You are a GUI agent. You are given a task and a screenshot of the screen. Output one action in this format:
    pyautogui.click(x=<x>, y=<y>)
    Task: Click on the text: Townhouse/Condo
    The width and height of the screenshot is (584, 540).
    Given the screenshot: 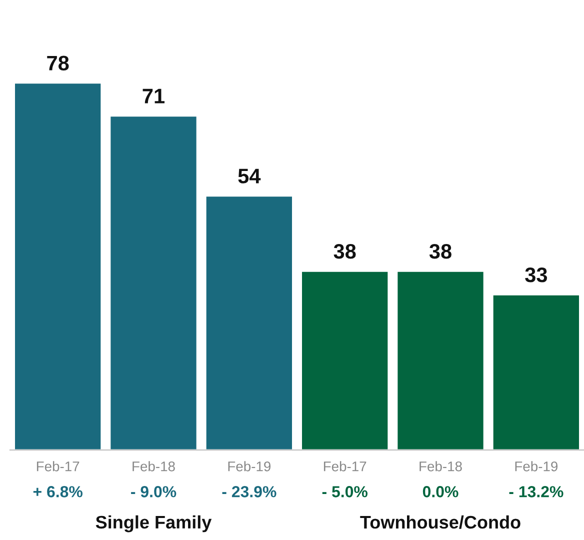 What is the action you would take?
    pyautogui.click(x=440, y=522)
    